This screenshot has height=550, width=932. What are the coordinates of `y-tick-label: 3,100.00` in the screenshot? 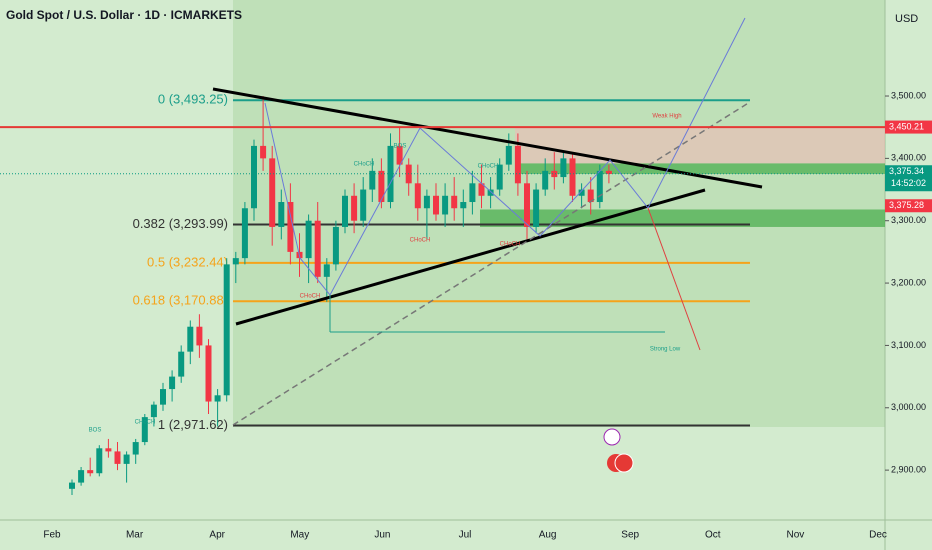 It's located at (908, 345).